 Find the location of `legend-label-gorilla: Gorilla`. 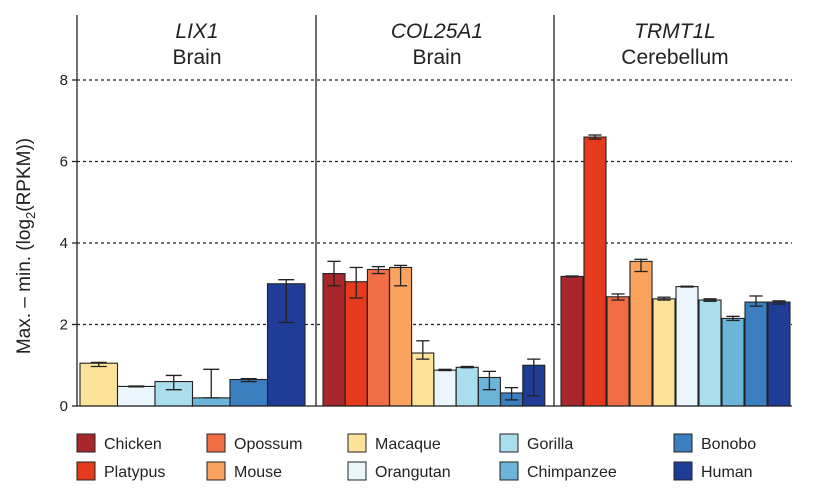

legend-label-gorilla: Gorilla is located at coordinates (550, 444).